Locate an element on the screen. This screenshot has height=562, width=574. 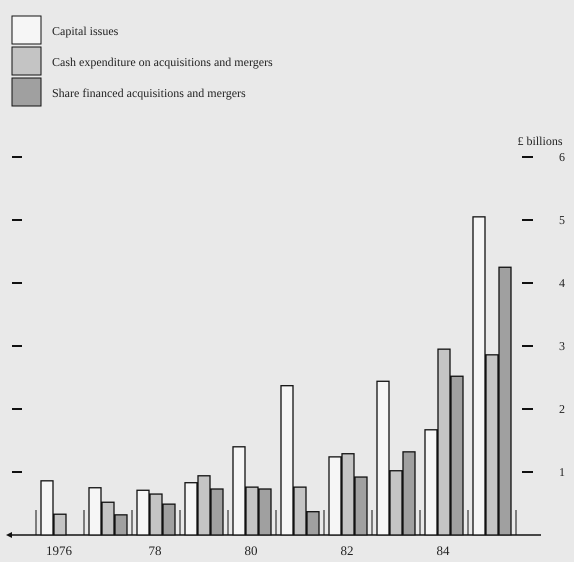
y-tick-label: 5 is located at coordinates (562, 220).